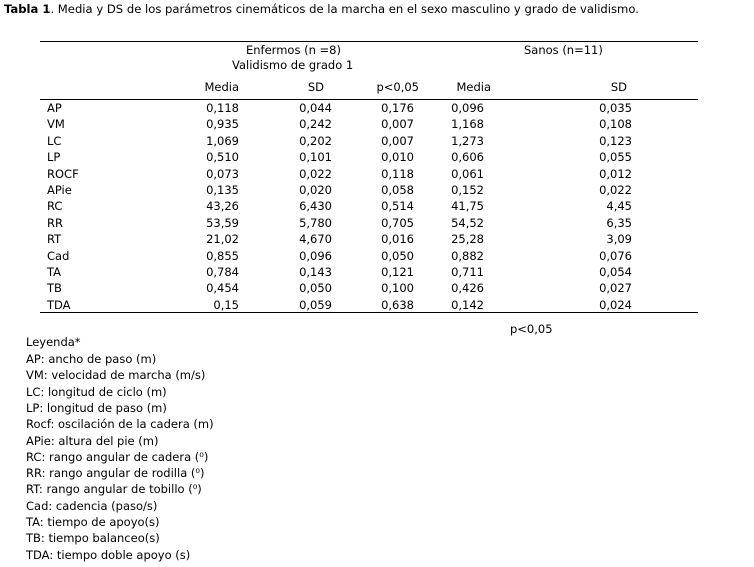 The width and height of the screenshot is (754, 567). What do you see at coordinates (467, 157) in the screenshot?
I see `table-cell: 0,606` at bounding box center [467, 157].